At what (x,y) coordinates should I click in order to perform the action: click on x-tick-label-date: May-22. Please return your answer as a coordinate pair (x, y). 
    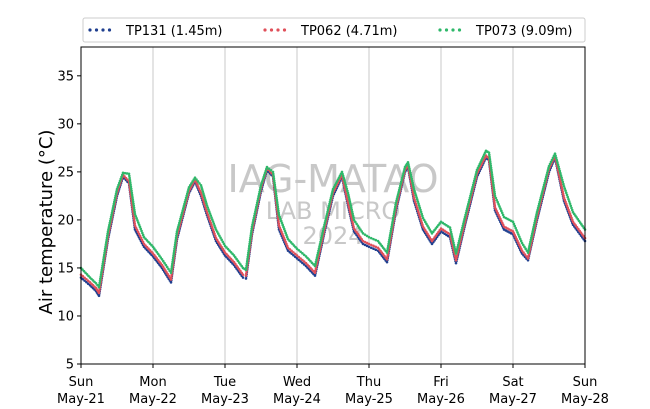
    Looking at the image, I should click on (153, 399).